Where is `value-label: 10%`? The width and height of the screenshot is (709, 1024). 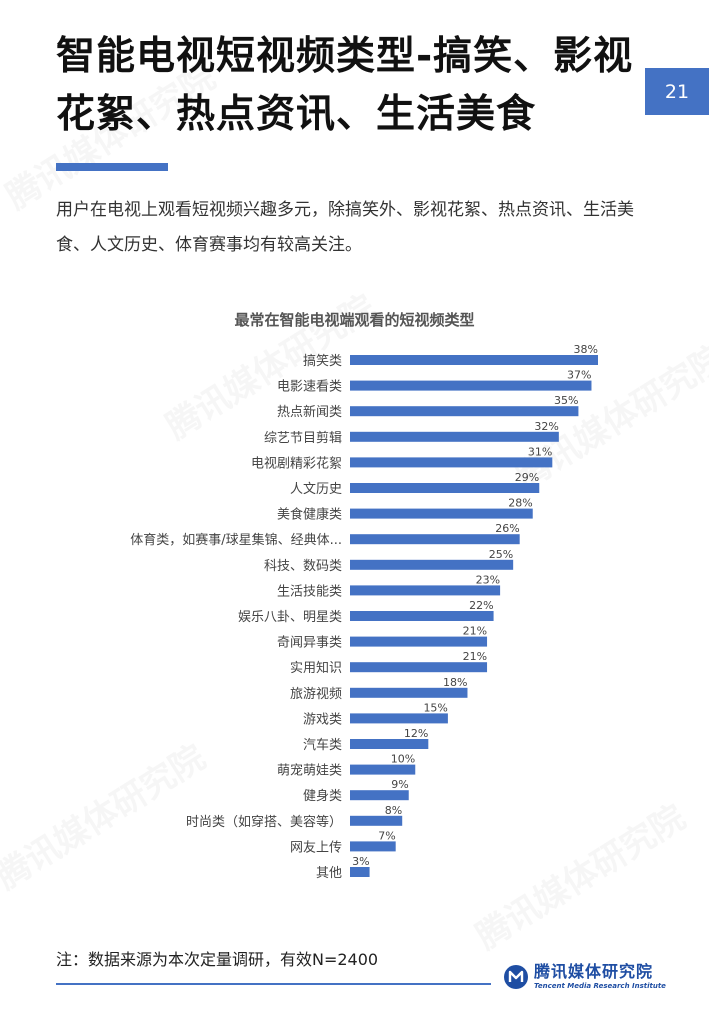 value-label: 10% is located at coordinates (403, 759).